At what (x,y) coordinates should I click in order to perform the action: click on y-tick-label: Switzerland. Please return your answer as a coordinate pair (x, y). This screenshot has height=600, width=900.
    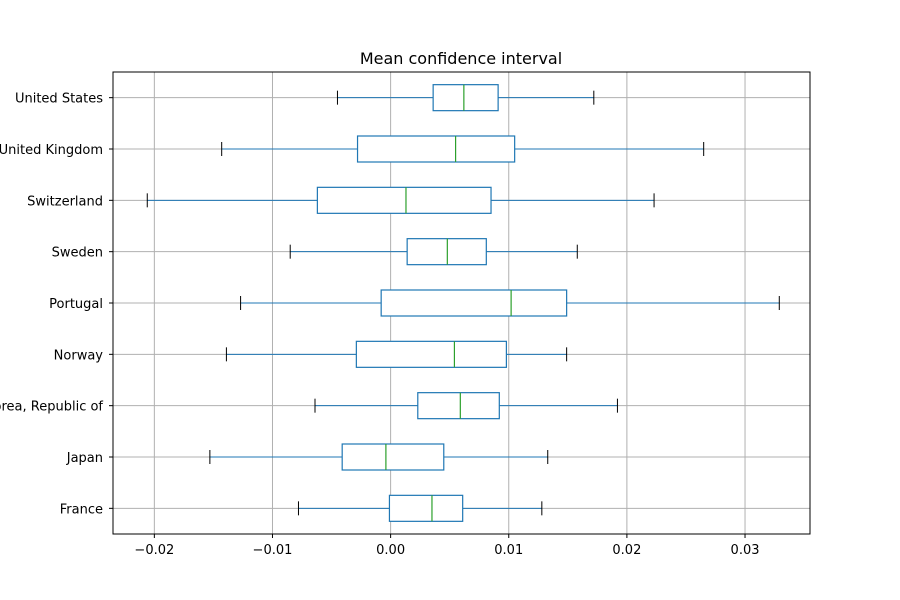
    Looking at the image, I should click on (65, 201).